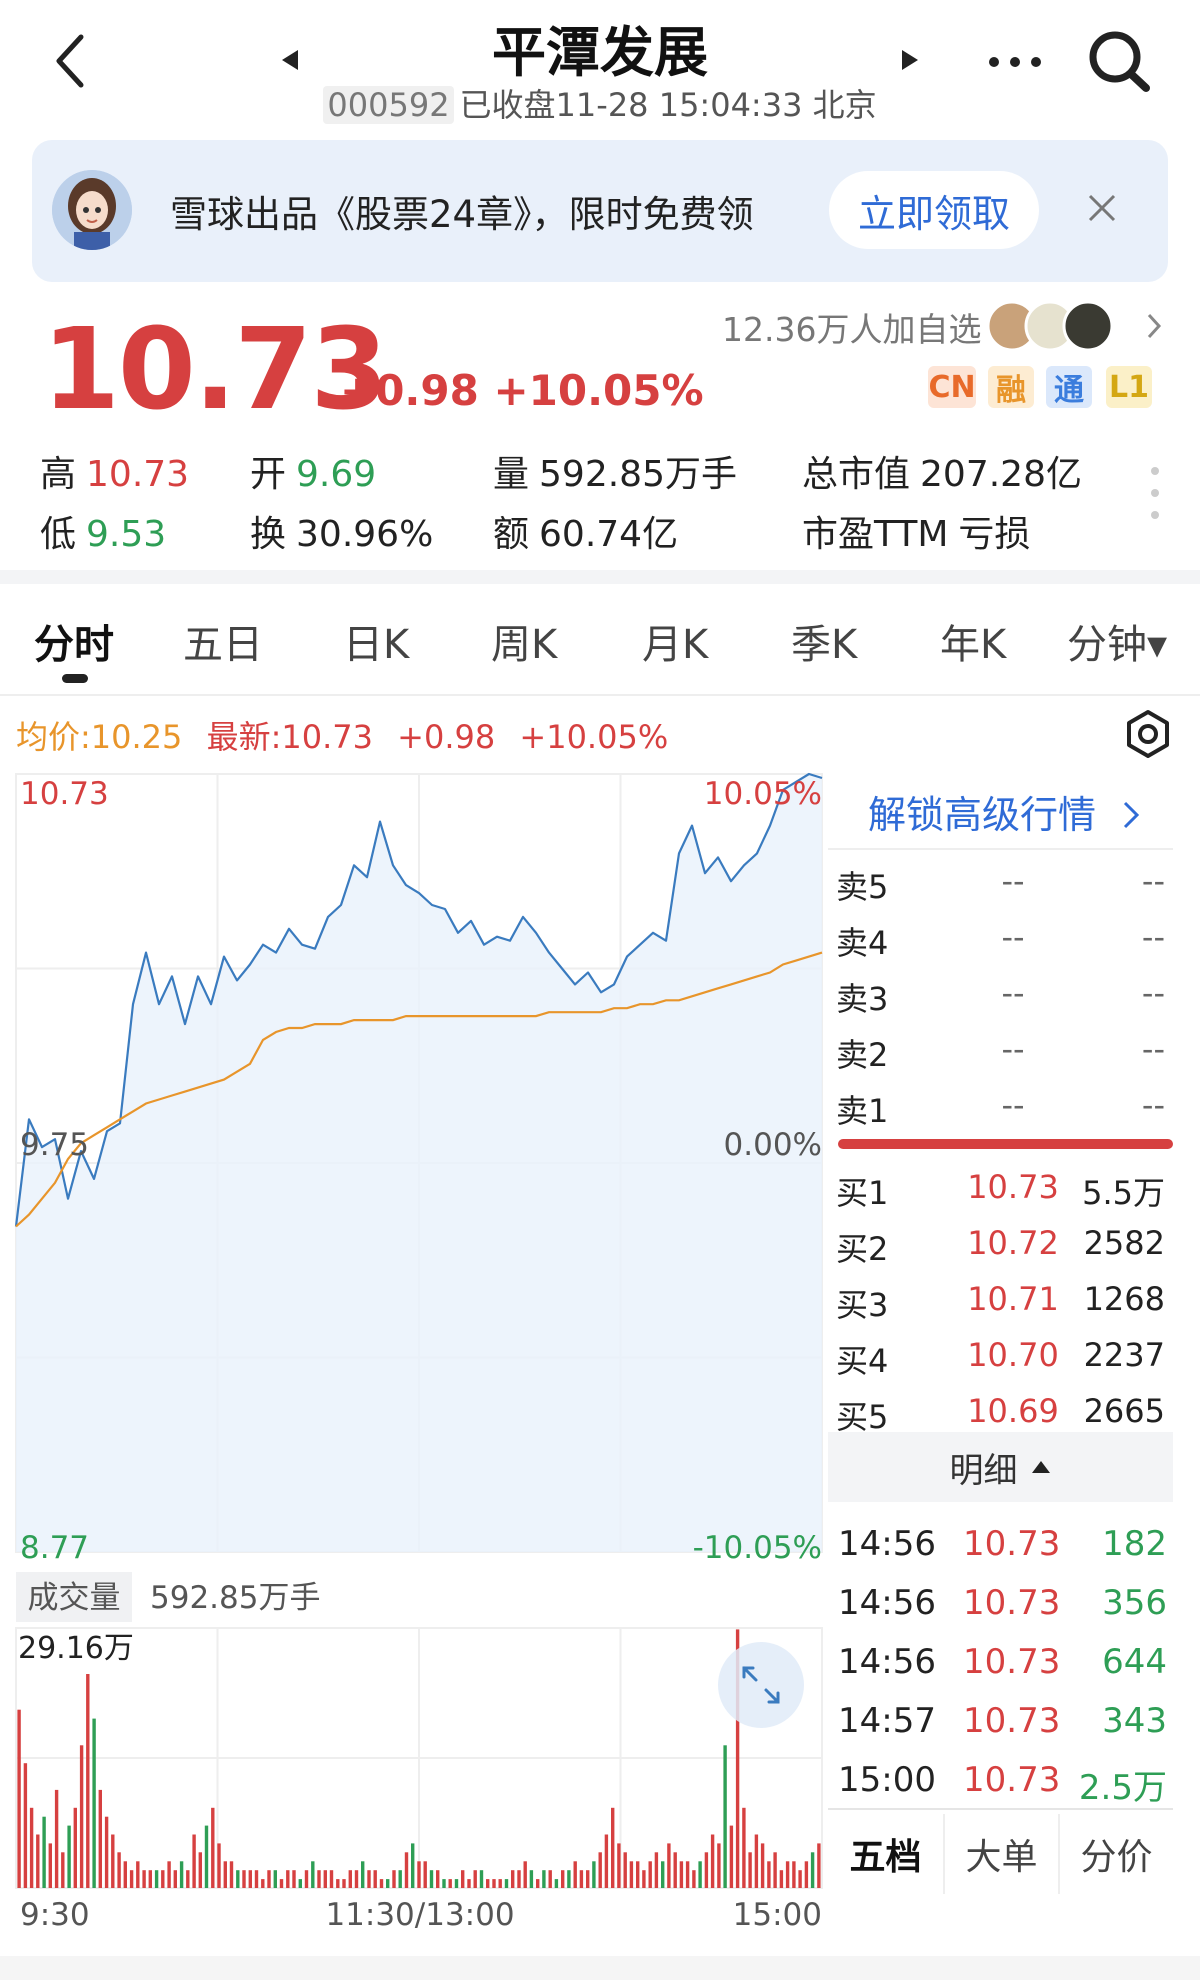 This screenshot has height=1980, width=1200. Describe the element at coordinates (1000, 1104) in the screenshot. I see `sell-level-row: 卖1 -- --` at that location.